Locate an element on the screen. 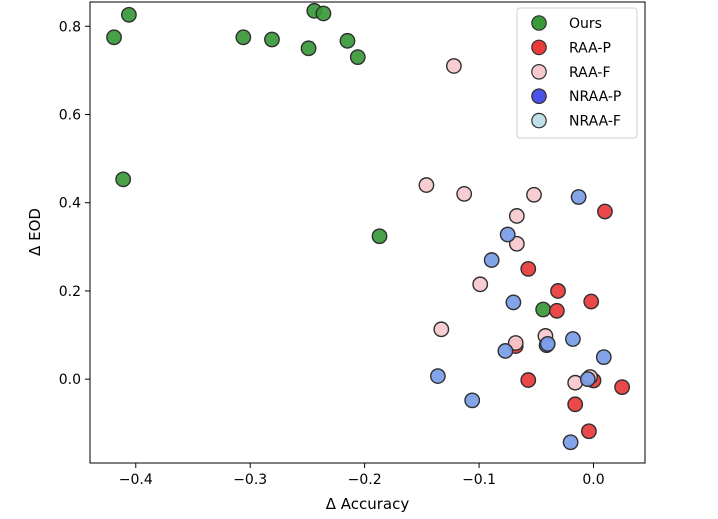  legend-label: NRAA-F is located at coordinates (595, 122).